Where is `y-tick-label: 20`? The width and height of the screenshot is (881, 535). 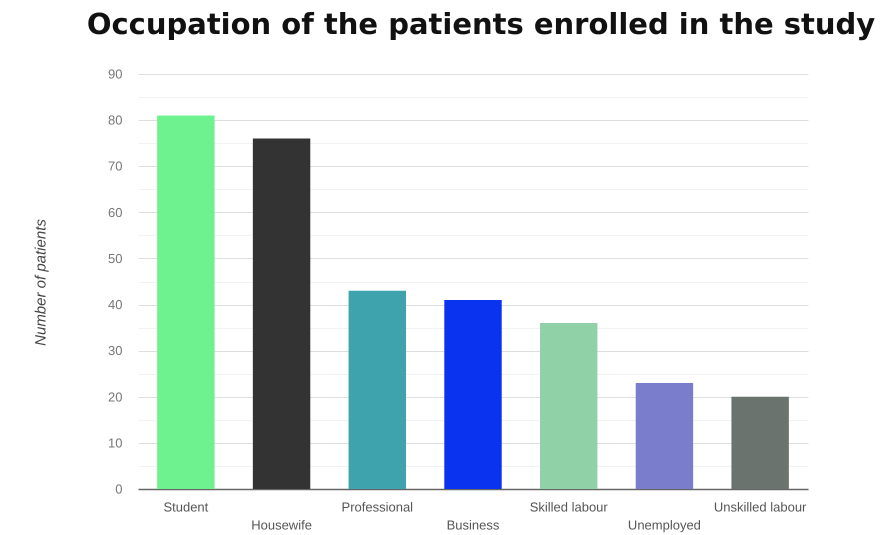
y-tick-label: 20 is located at coordinates (115, 396).